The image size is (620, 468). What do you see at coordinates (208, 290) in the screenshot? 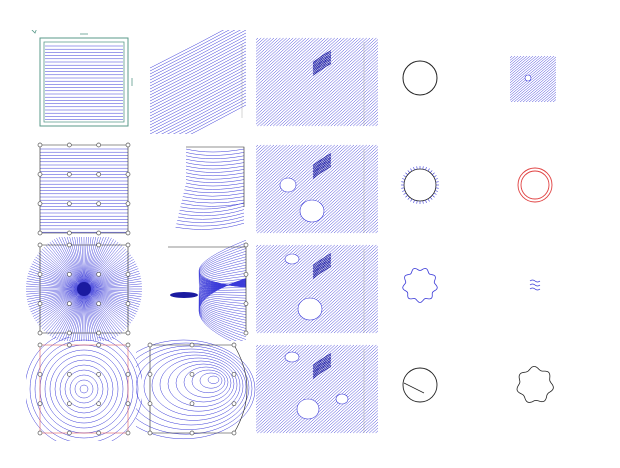
I see `panel-parabolic-field-r3c2` at bounding box center [208, 290].